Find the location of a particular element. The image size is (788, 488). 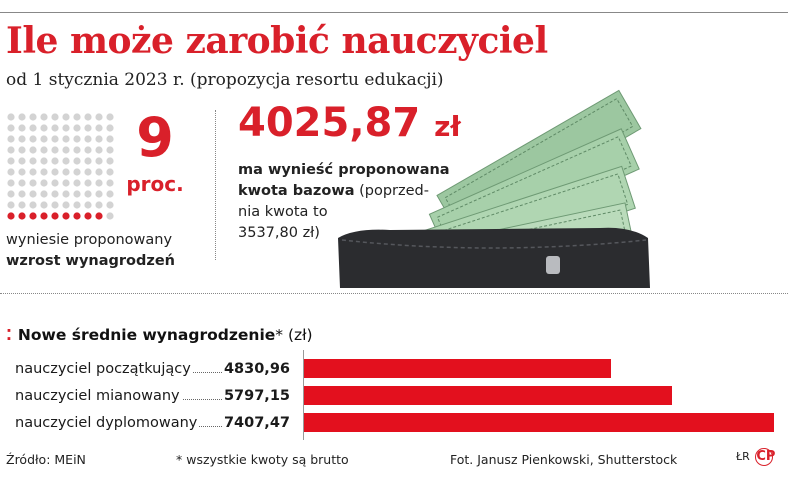

chart-row: nauczyciel dyplomowany 7407,47 is located at coordinates (160, 423).